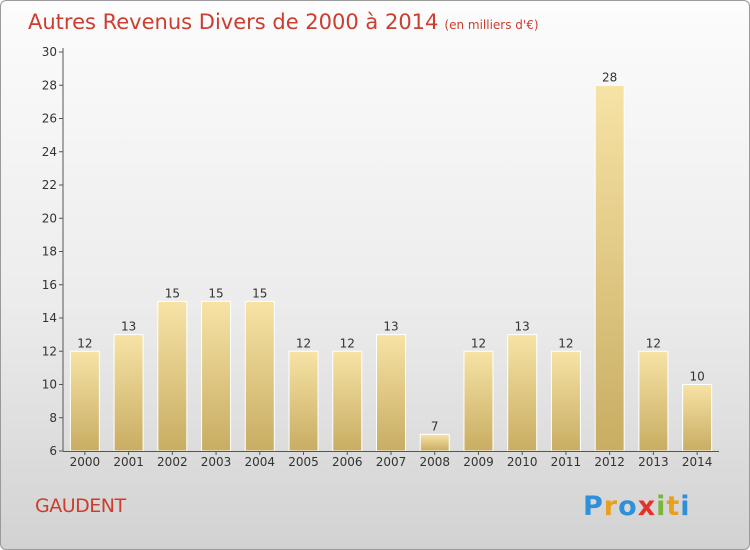  What do you see at coordinates (697, 418) in the screenshot?
I see `bar-2014` at bounding box center [697, 418].